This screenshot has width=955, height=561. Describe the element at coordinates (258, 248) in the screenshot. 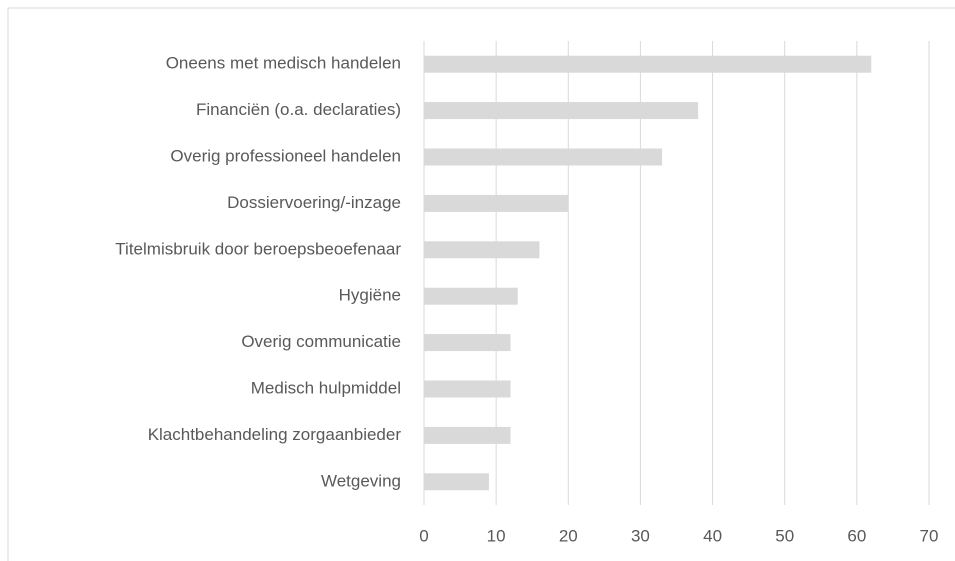

I see `y-tick-label: Titelmisbruik door beroepsbeoefenaar` at that location.